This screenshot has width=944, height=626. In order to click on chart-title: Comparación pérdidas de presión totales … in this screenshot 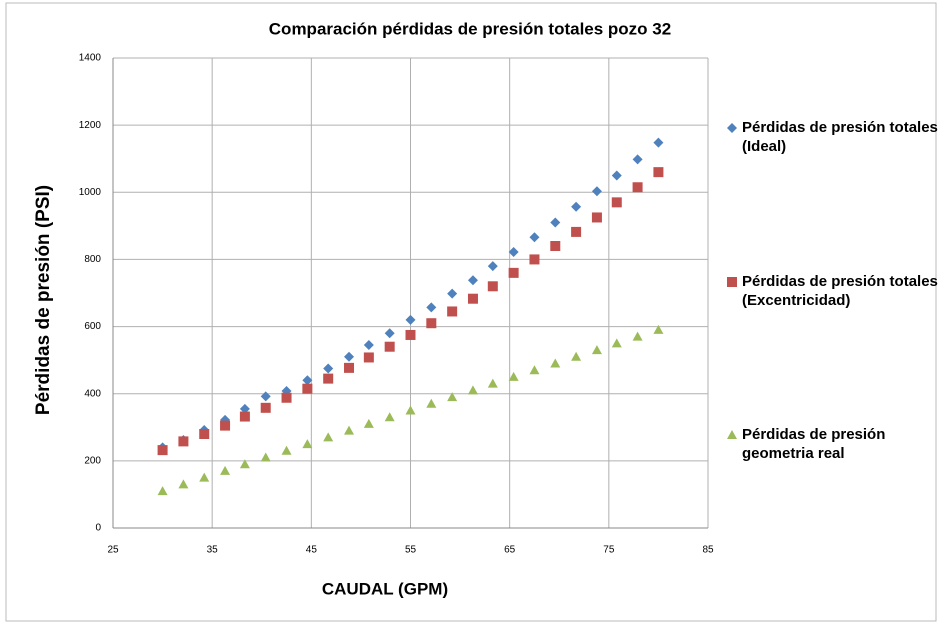, I will do `click(470, 28)`.